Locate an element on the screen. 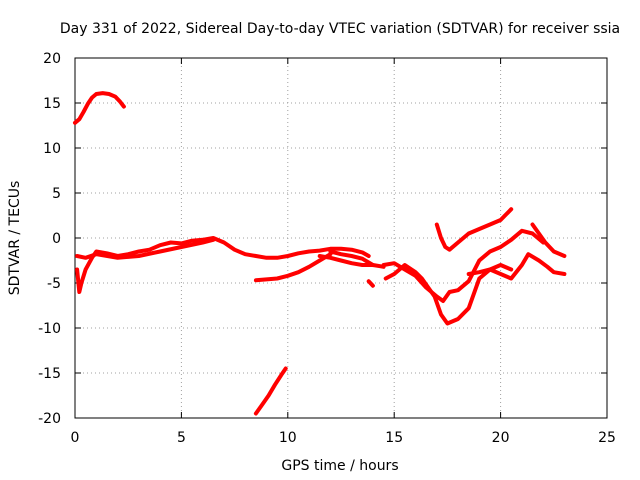 This screenshot has width=640, height=480. x-tick-label: 10 is located at coordinates (288, 438).